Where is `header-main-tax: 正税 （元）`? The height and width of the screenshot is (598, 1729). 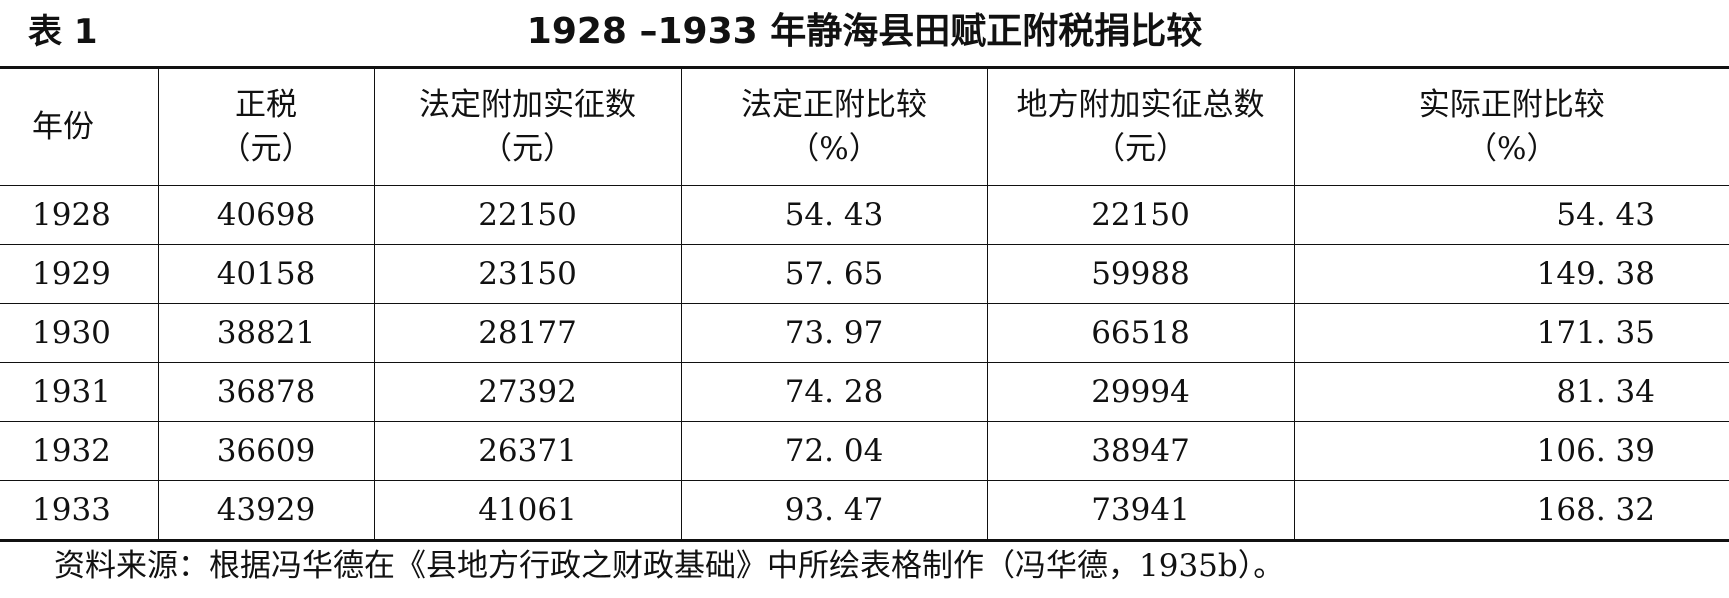 header-main-tax: 正税 （元） is located at coordinates (265, 126).